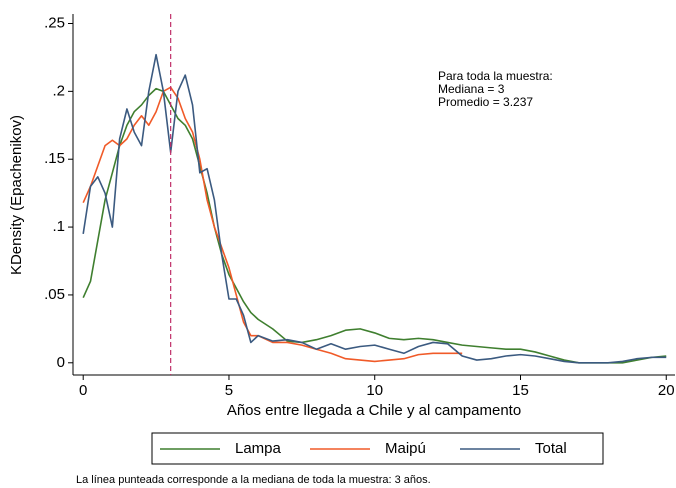  What do you see at coordinates (405, 448) in the screenshot?
I see `legend-label: Maipú` at bounding box center [405, 448].